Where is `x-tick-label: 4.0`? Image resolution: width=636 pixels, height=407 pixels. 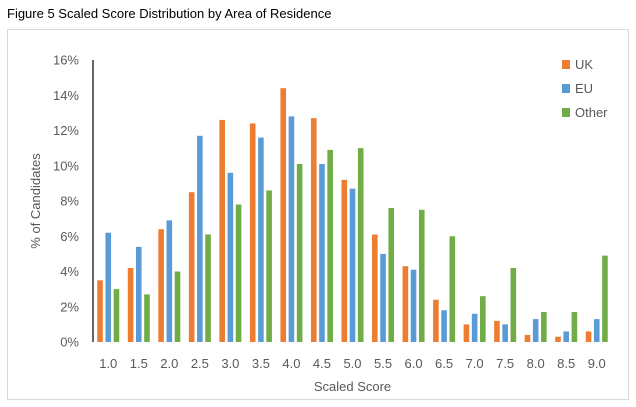 x-tick-label: 4.0 is located at coordinates (291, 363).